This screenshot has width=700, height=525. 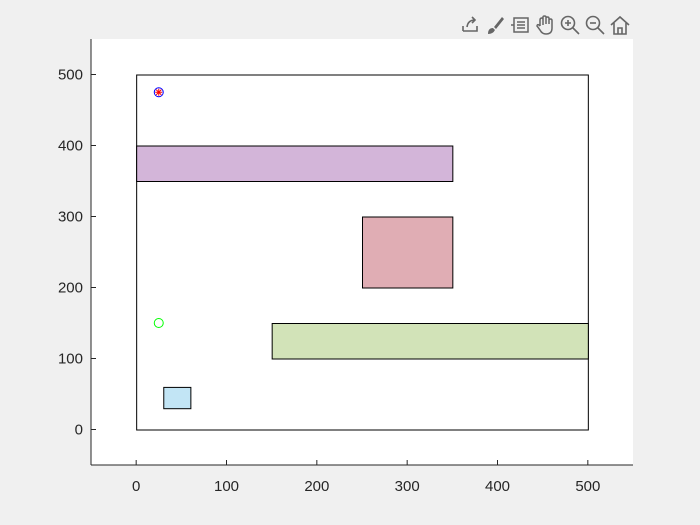 I want to click on x-tick-label: 0, so click(x=136, y=486).